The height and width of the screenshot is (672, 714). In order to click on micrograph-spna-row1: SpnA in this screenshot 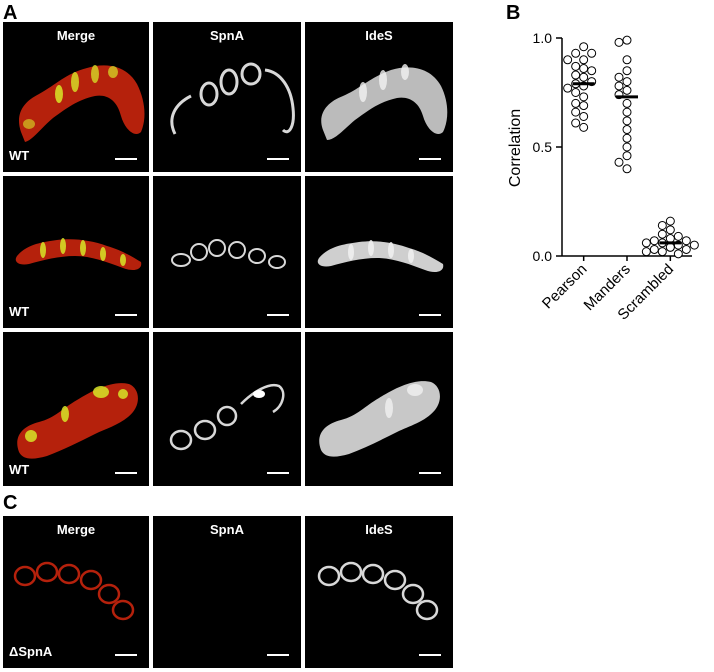, I will do `click(227, 97)`.